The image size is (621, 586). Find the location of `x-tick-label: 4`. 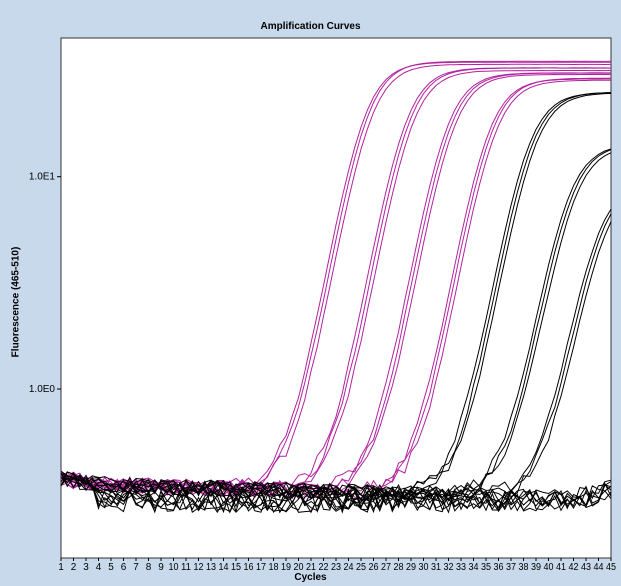

x-tick-label: 4 is located at coordinates (99, 567).